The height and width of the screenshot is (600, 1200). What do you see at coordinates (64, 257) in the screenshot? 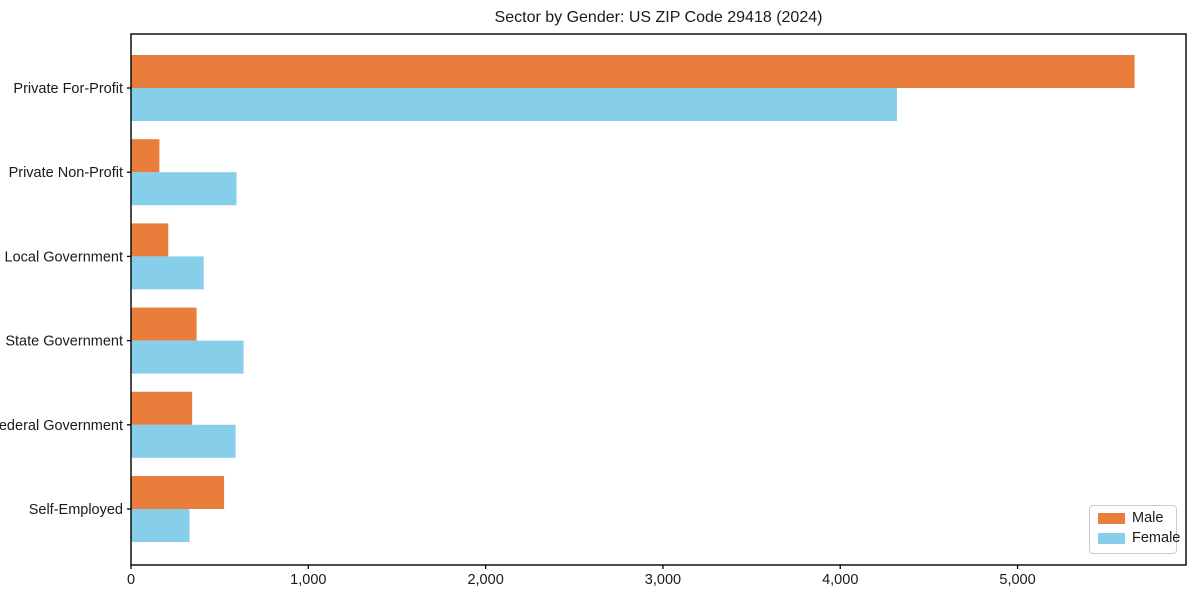
I see `y-tick-label-local-government: Local Government` at bounding box center [64, 257].